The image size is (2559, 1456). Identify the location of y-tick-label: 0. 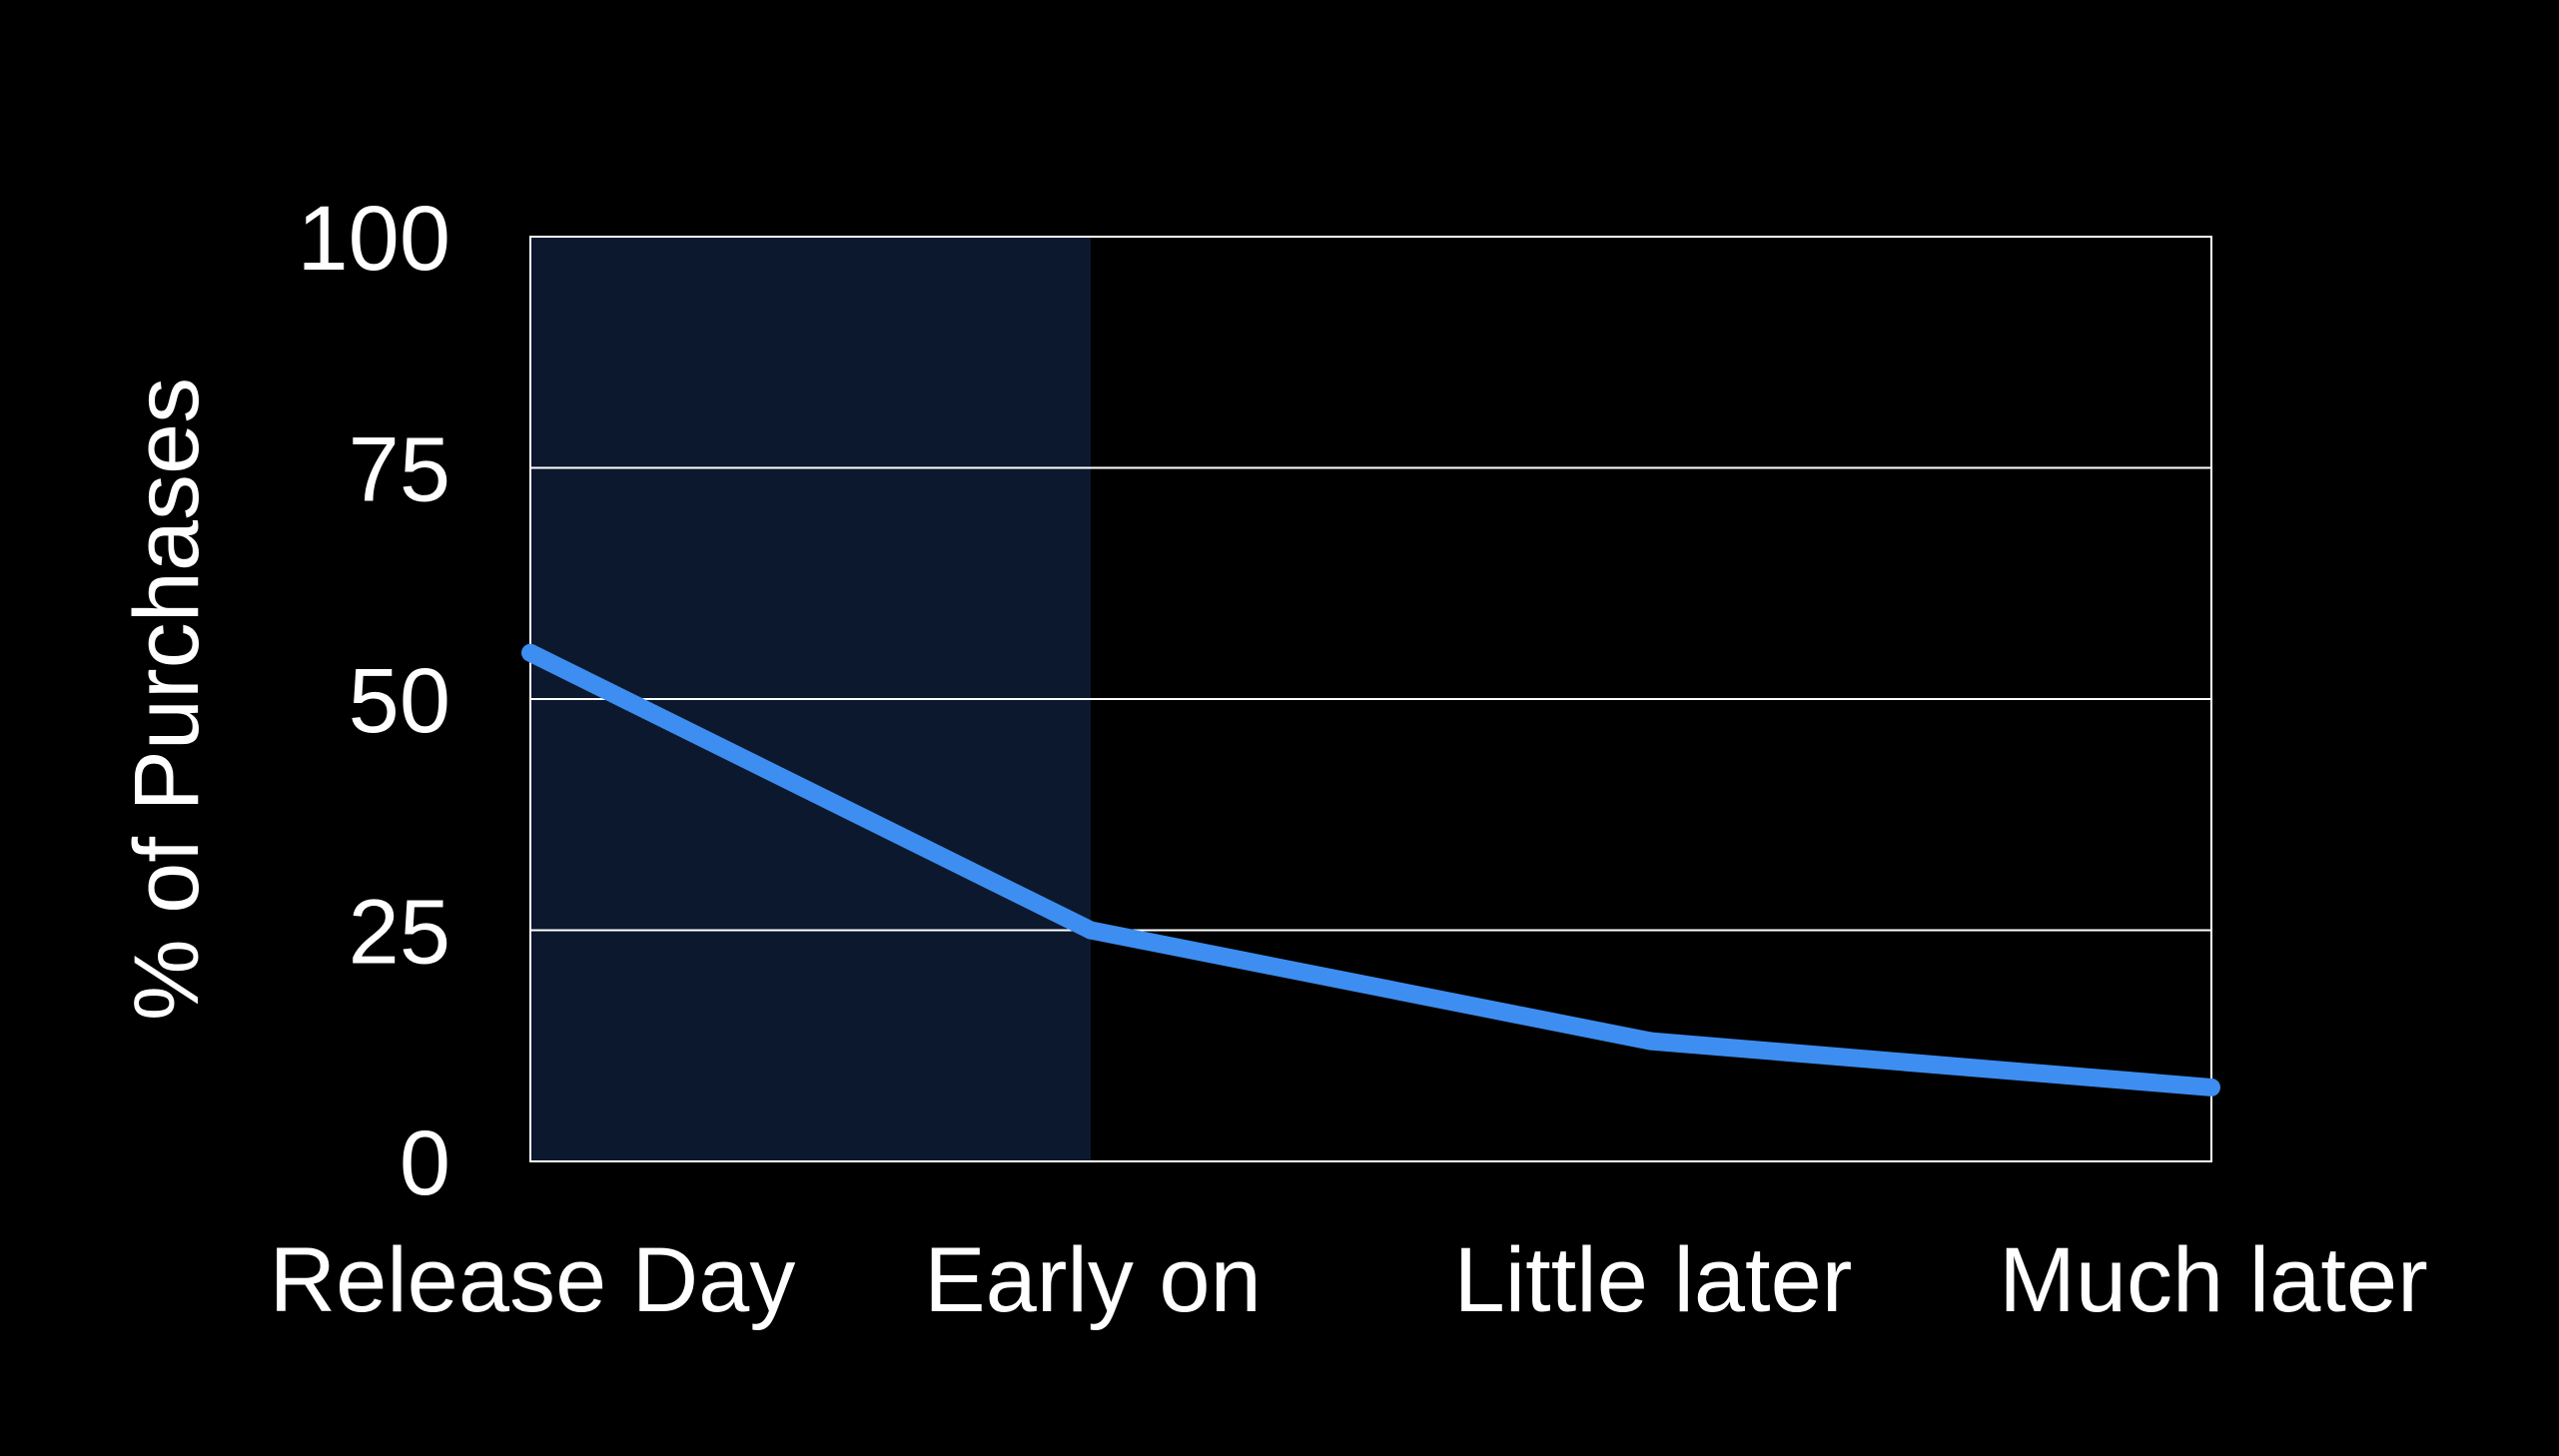
(425, 1163).